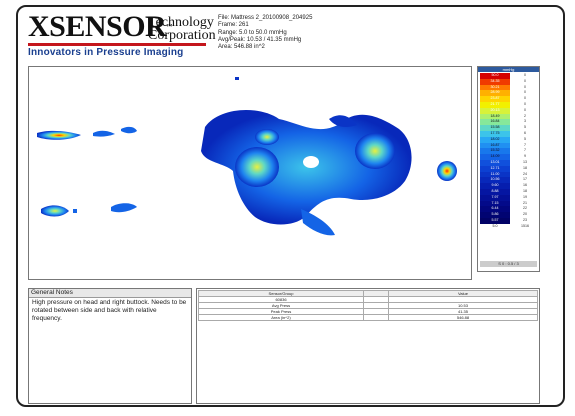 The height and width of the screenshot is (416, 575). I want to click on scale-level: 15.32, so click(495, 151).